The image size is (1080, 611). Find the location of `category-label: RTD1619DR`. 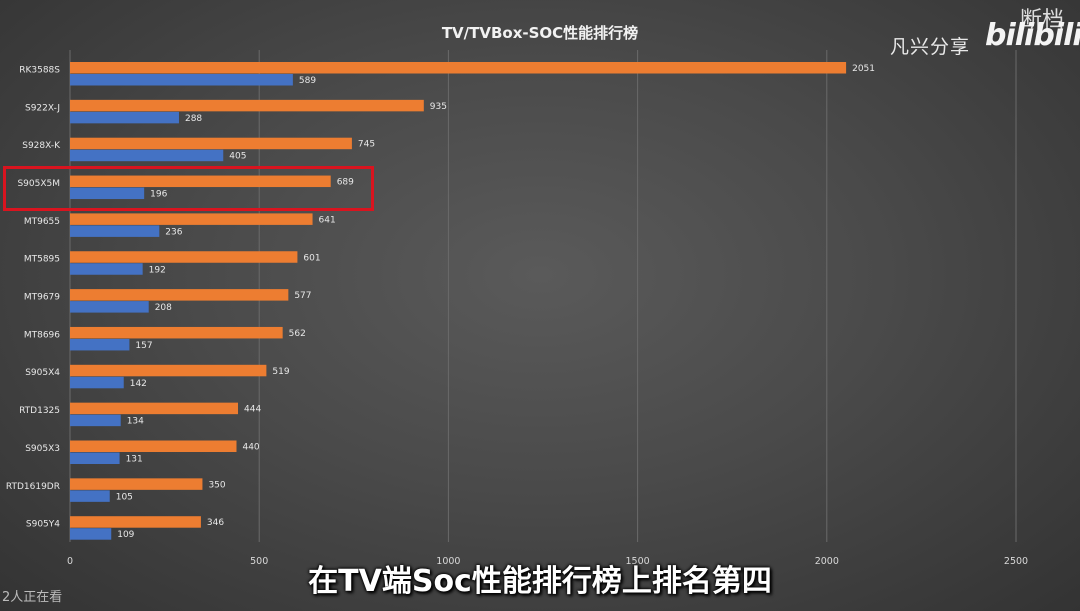

category-label: RTD1619DR is located at coordinates (33, 487).